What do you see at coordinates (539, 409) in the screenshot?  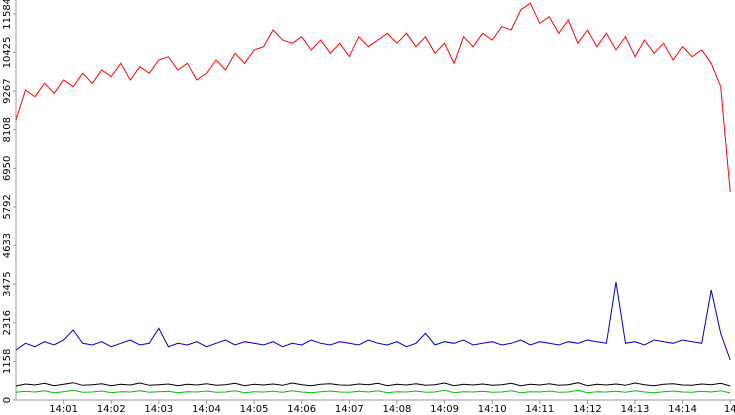 I see `x-tick-label: 14:11` at bounding box center [539, 409].